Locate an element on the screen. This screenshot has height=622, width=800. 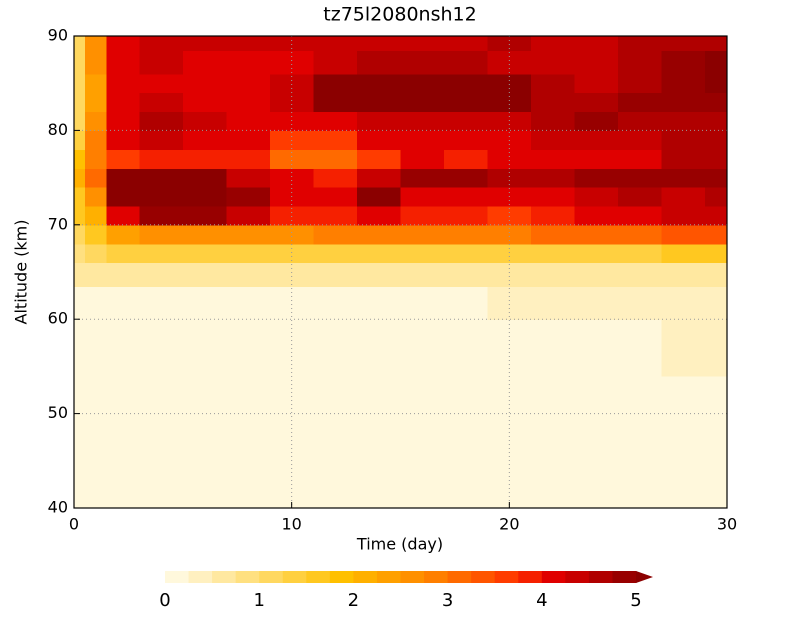
colorbar-tick-label: 2 is located at coordinates (353, 600).